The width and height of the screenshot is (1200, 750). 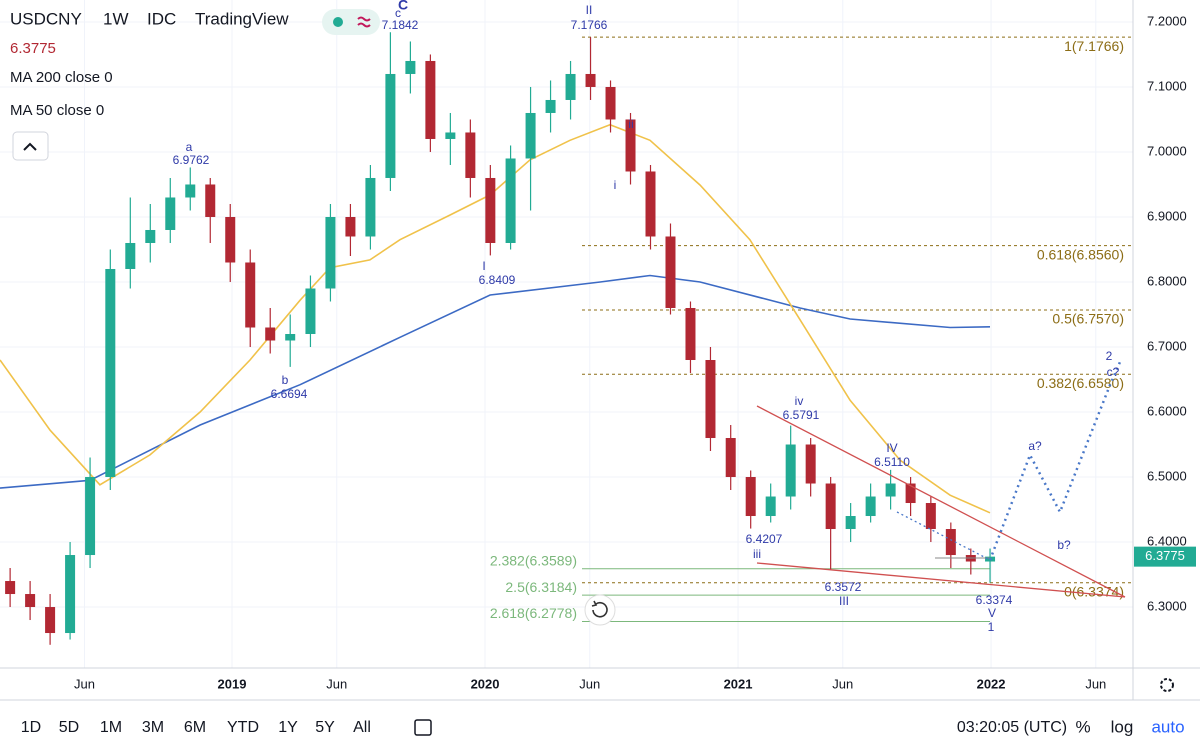 I want to click on wave-label: 7.1766, so click(x=589, y=25).